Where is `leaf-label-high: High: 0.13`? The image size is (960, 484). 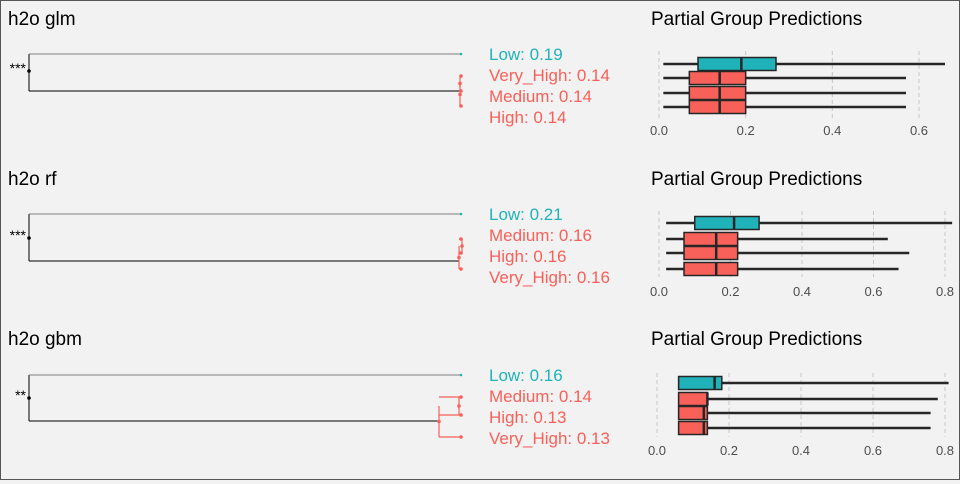
leaf-label-high: High: 0.13 is located at coordinates (528, 417).